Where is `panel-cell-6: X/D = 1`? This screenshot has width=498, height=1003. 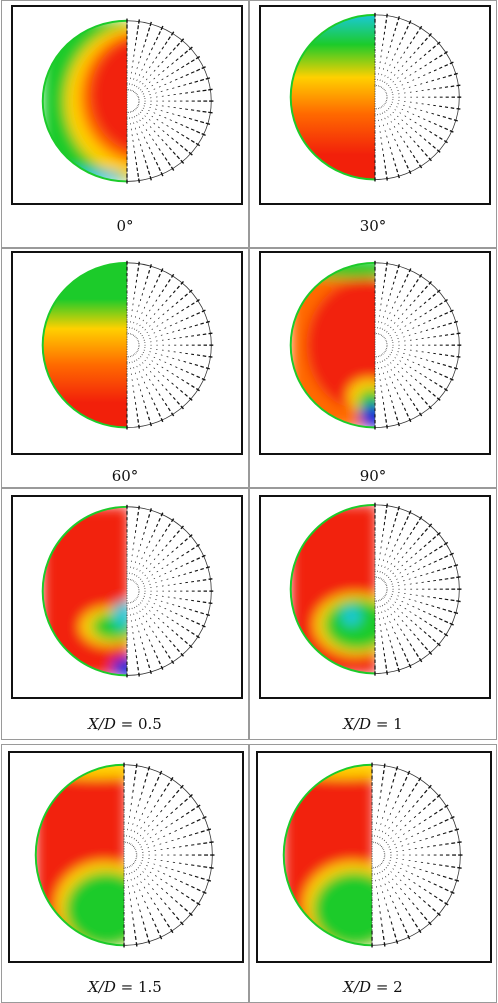
panel-cell-6: X/D = 1 is located at coordinates (373, 614).